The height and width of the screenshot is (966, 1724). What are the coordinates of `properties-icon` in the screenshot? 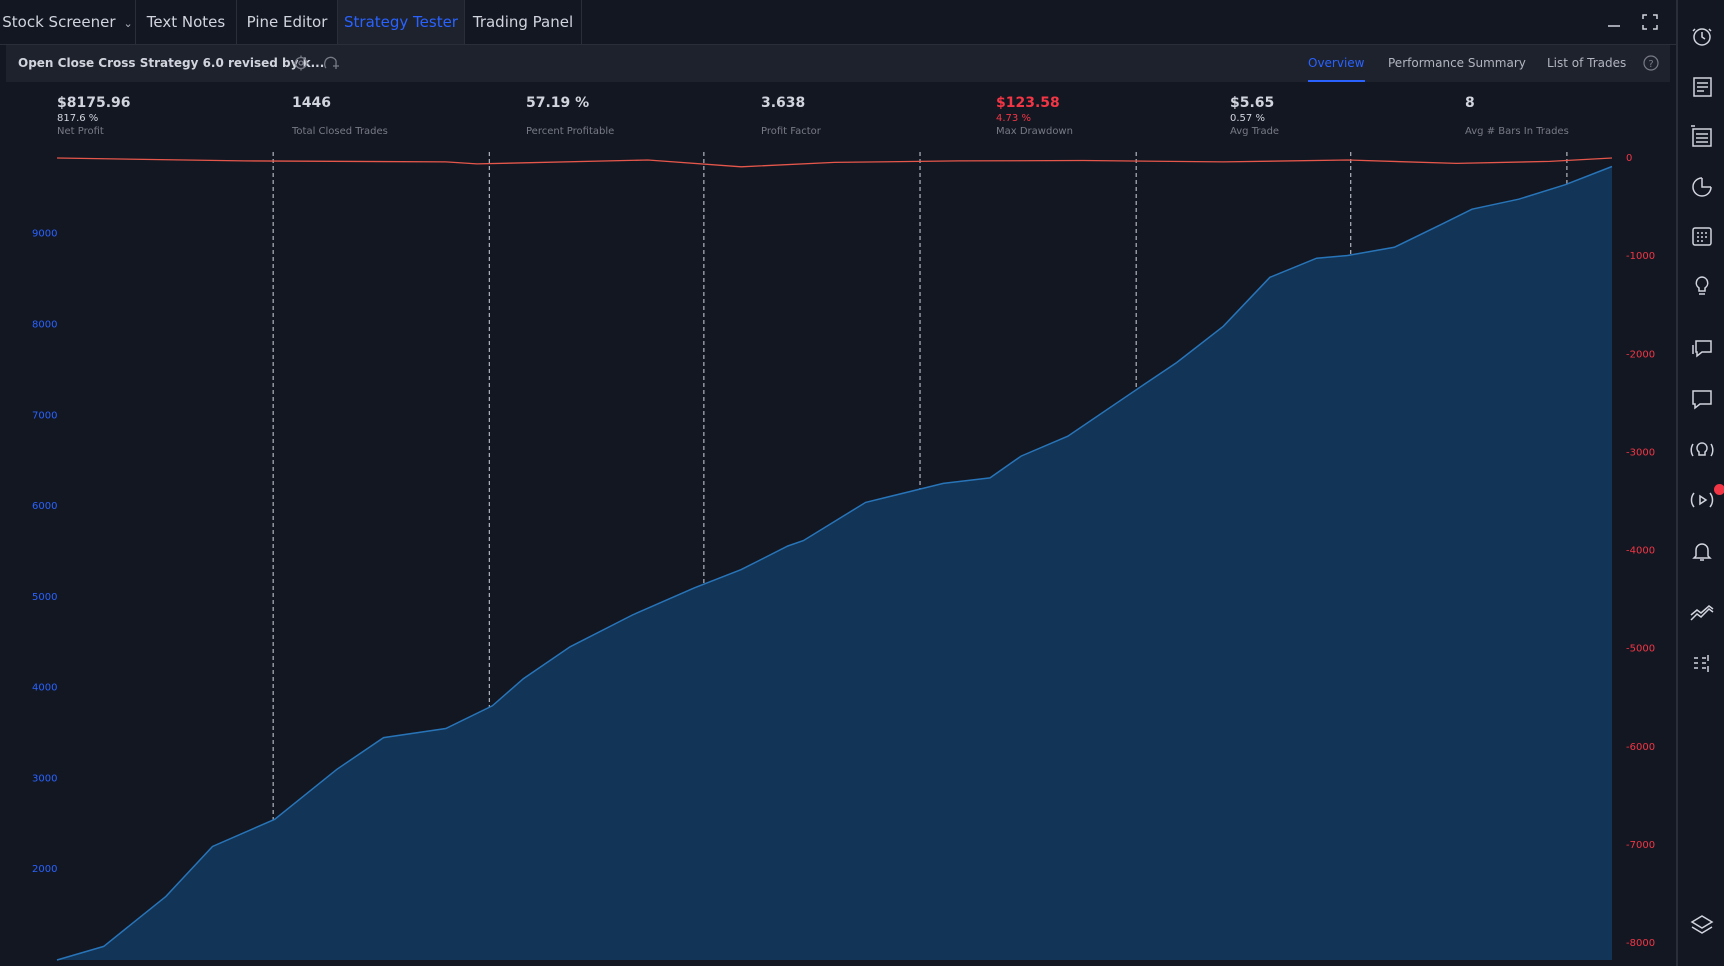 It's located at (331, 62).